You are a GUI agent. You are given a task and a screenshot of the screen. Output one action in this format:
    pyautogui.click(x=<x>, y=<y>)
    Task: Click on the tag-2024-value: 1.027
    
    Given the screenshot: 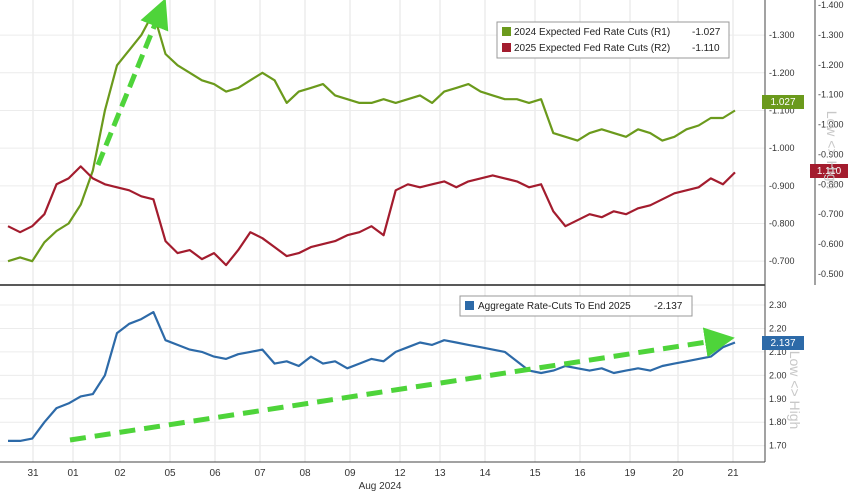 What is the action you would take?
    pyautogui.click(x=782, y=102)
    